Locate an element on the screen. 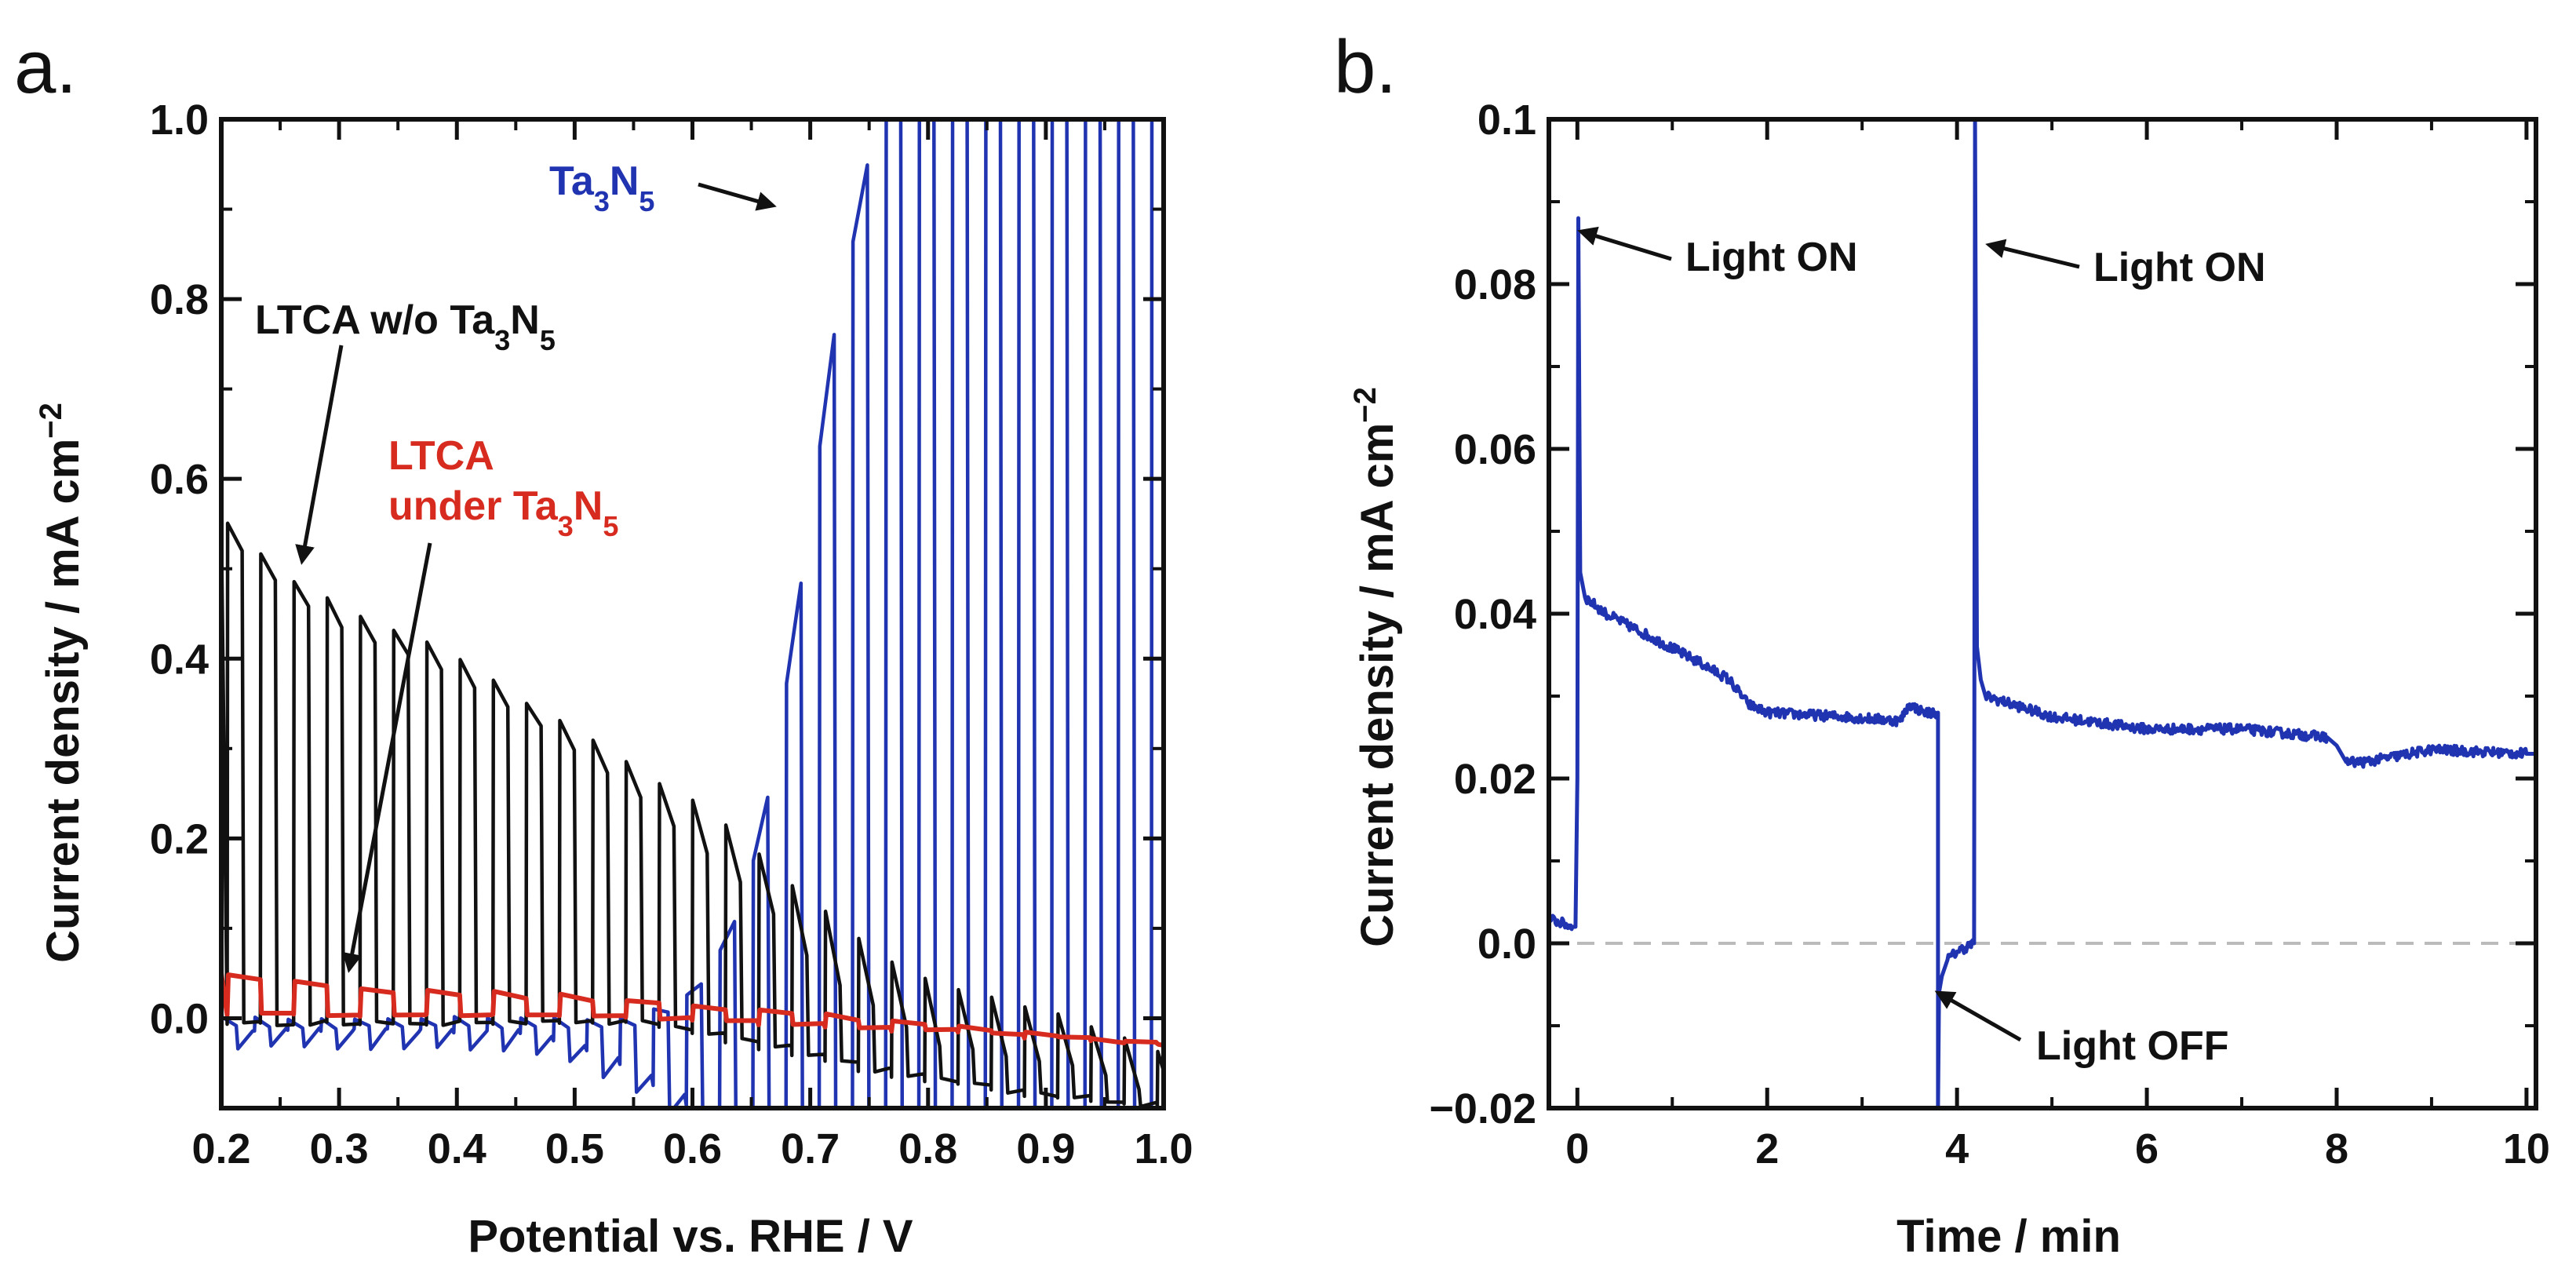  annotation-ltca-without-part-2: 3 is located at coordinates (502, 340).